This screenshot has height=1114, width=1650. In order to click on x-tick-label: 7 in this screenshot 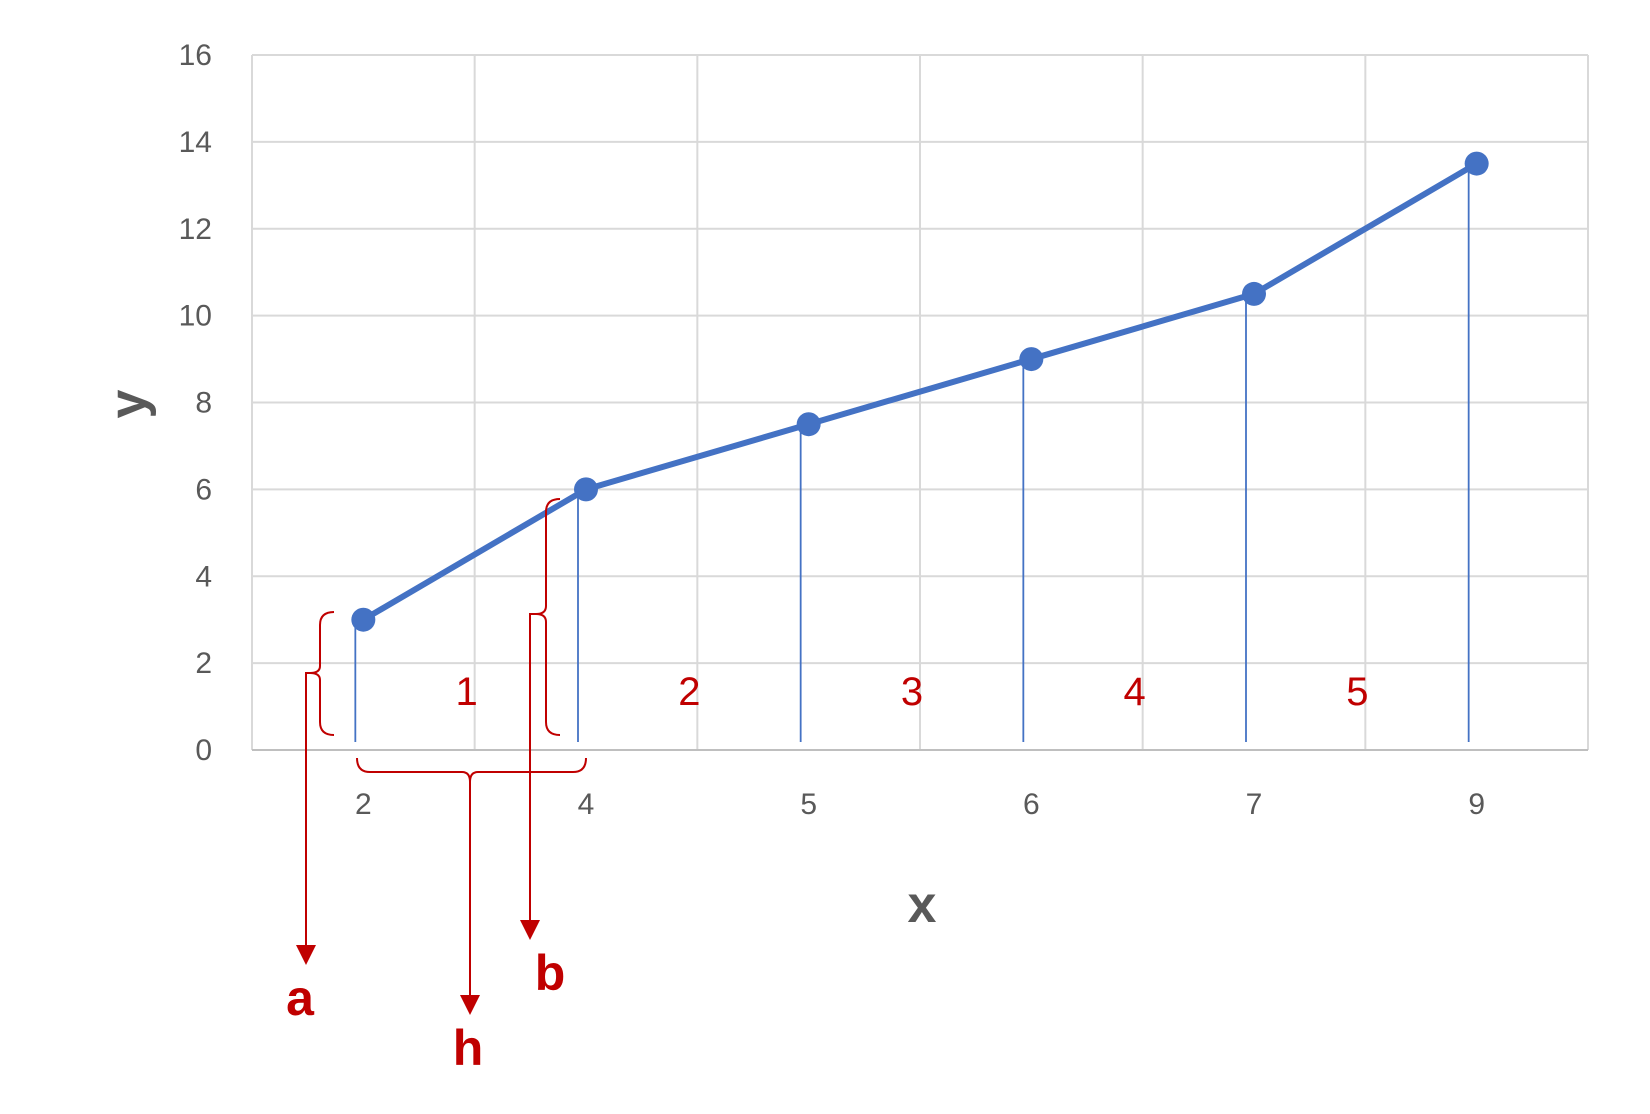, I will do `click(1254, 804)`.